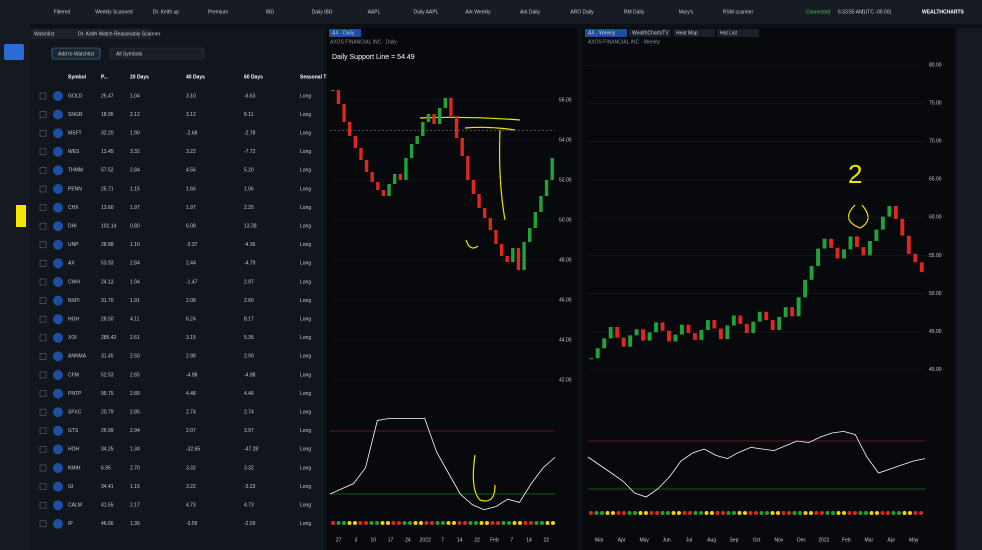  Describe the element at coordinates (75, 134) in the screenshot. I see `symbol: MSFT` at that location.